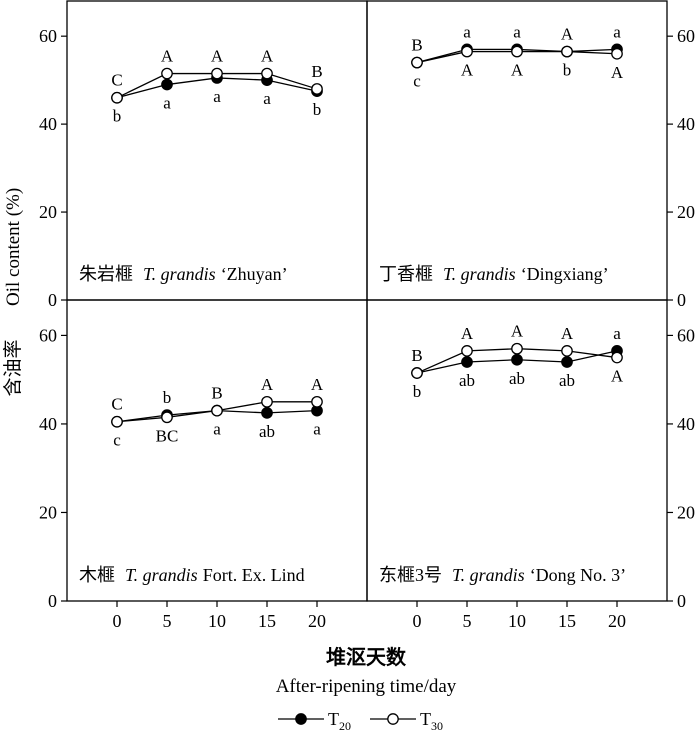 This screenshot has height=740, width=700. I want to click on panel-top-right-letter-T30-20: A, so click(617, 72).